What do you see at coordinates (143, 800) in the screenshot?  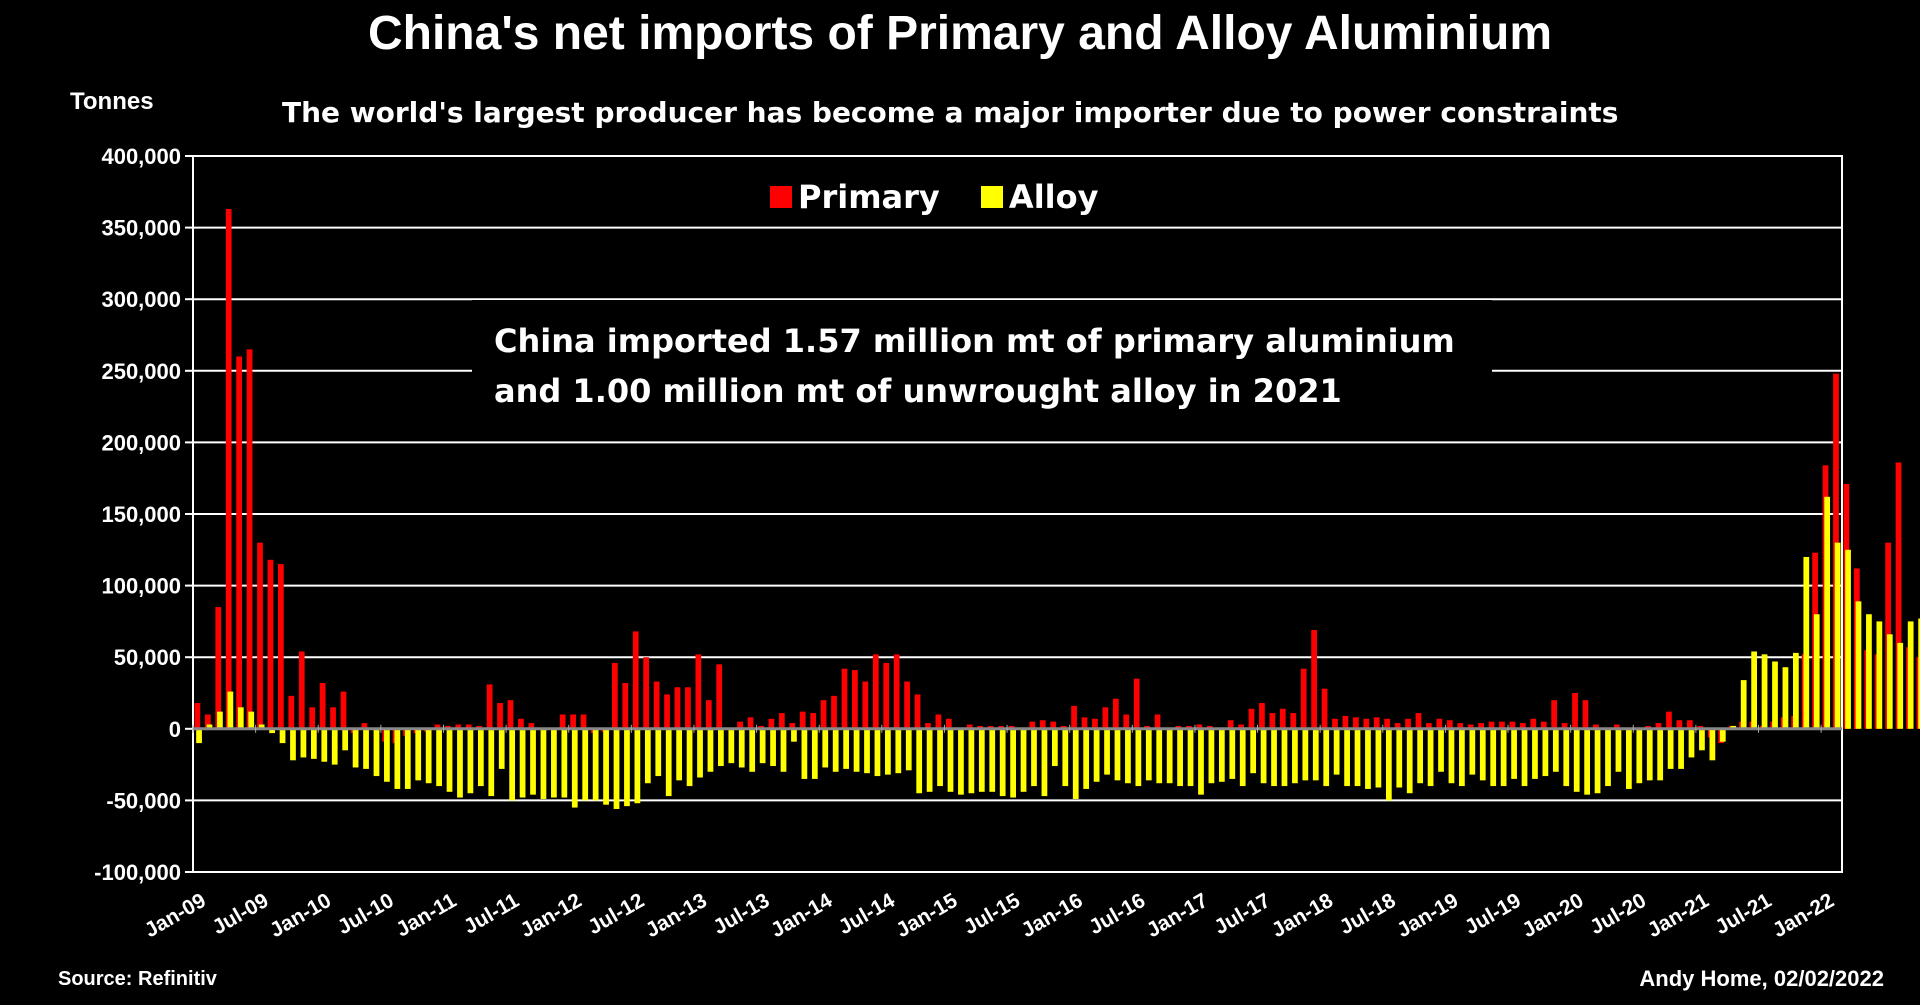 I see `y-tick-label: -50,000` at bounding box center [143, 800].